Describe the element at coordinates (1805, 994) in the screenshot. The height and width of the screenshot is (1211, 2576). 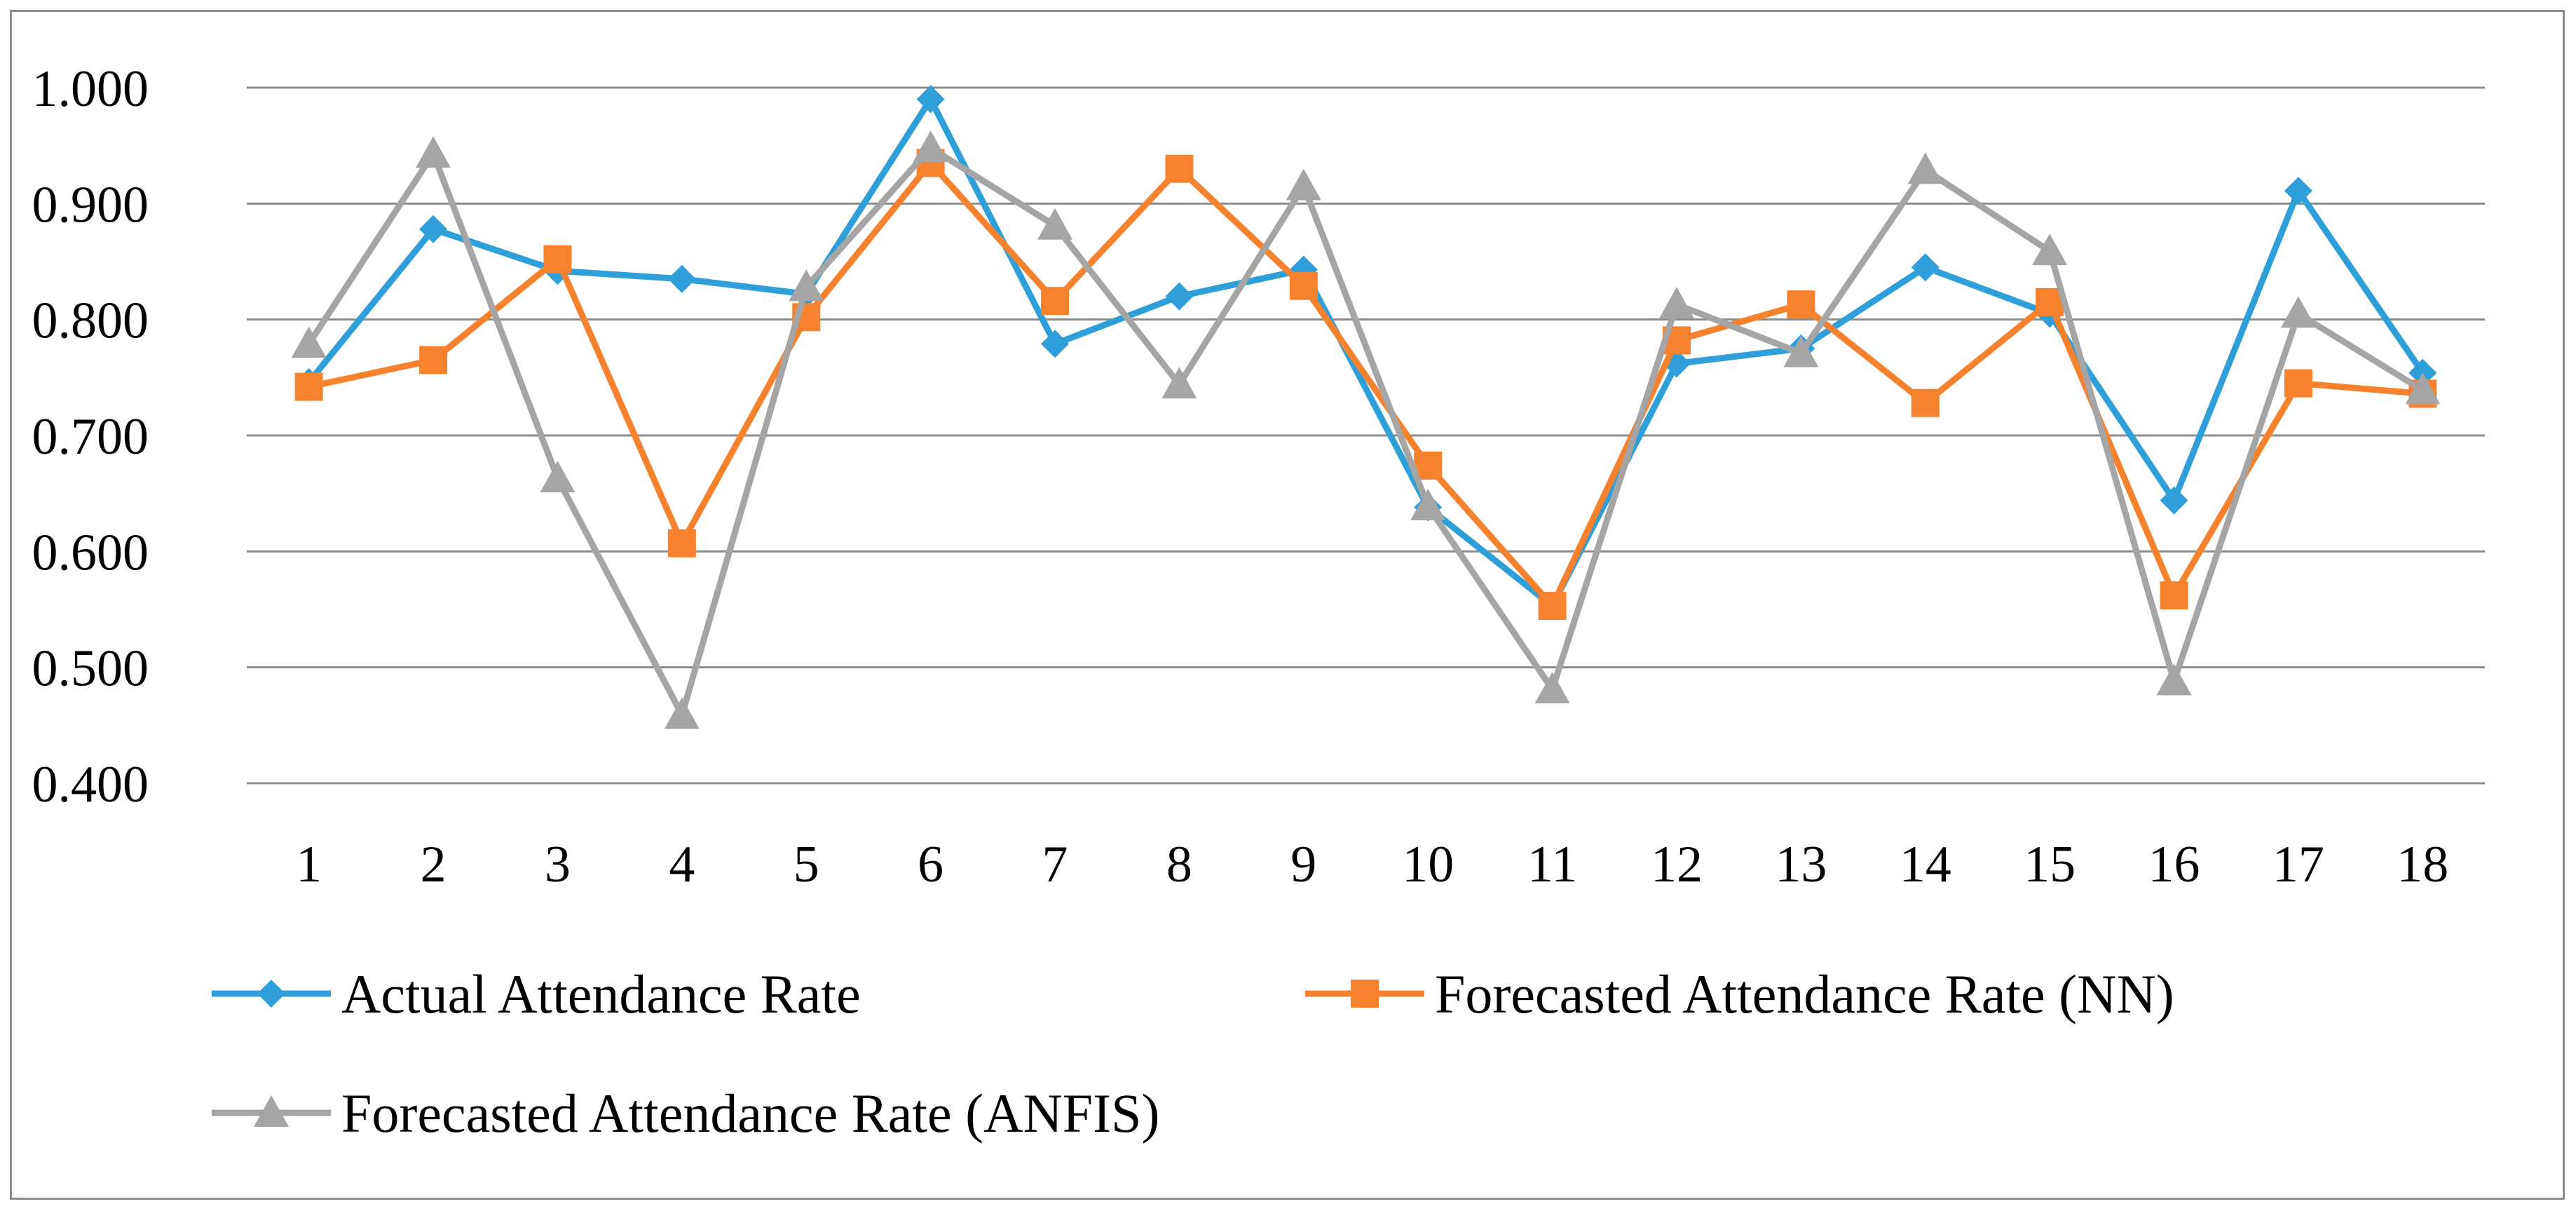
I see `legend-label: Forecasted Attendance Rate (NN)` at that location.